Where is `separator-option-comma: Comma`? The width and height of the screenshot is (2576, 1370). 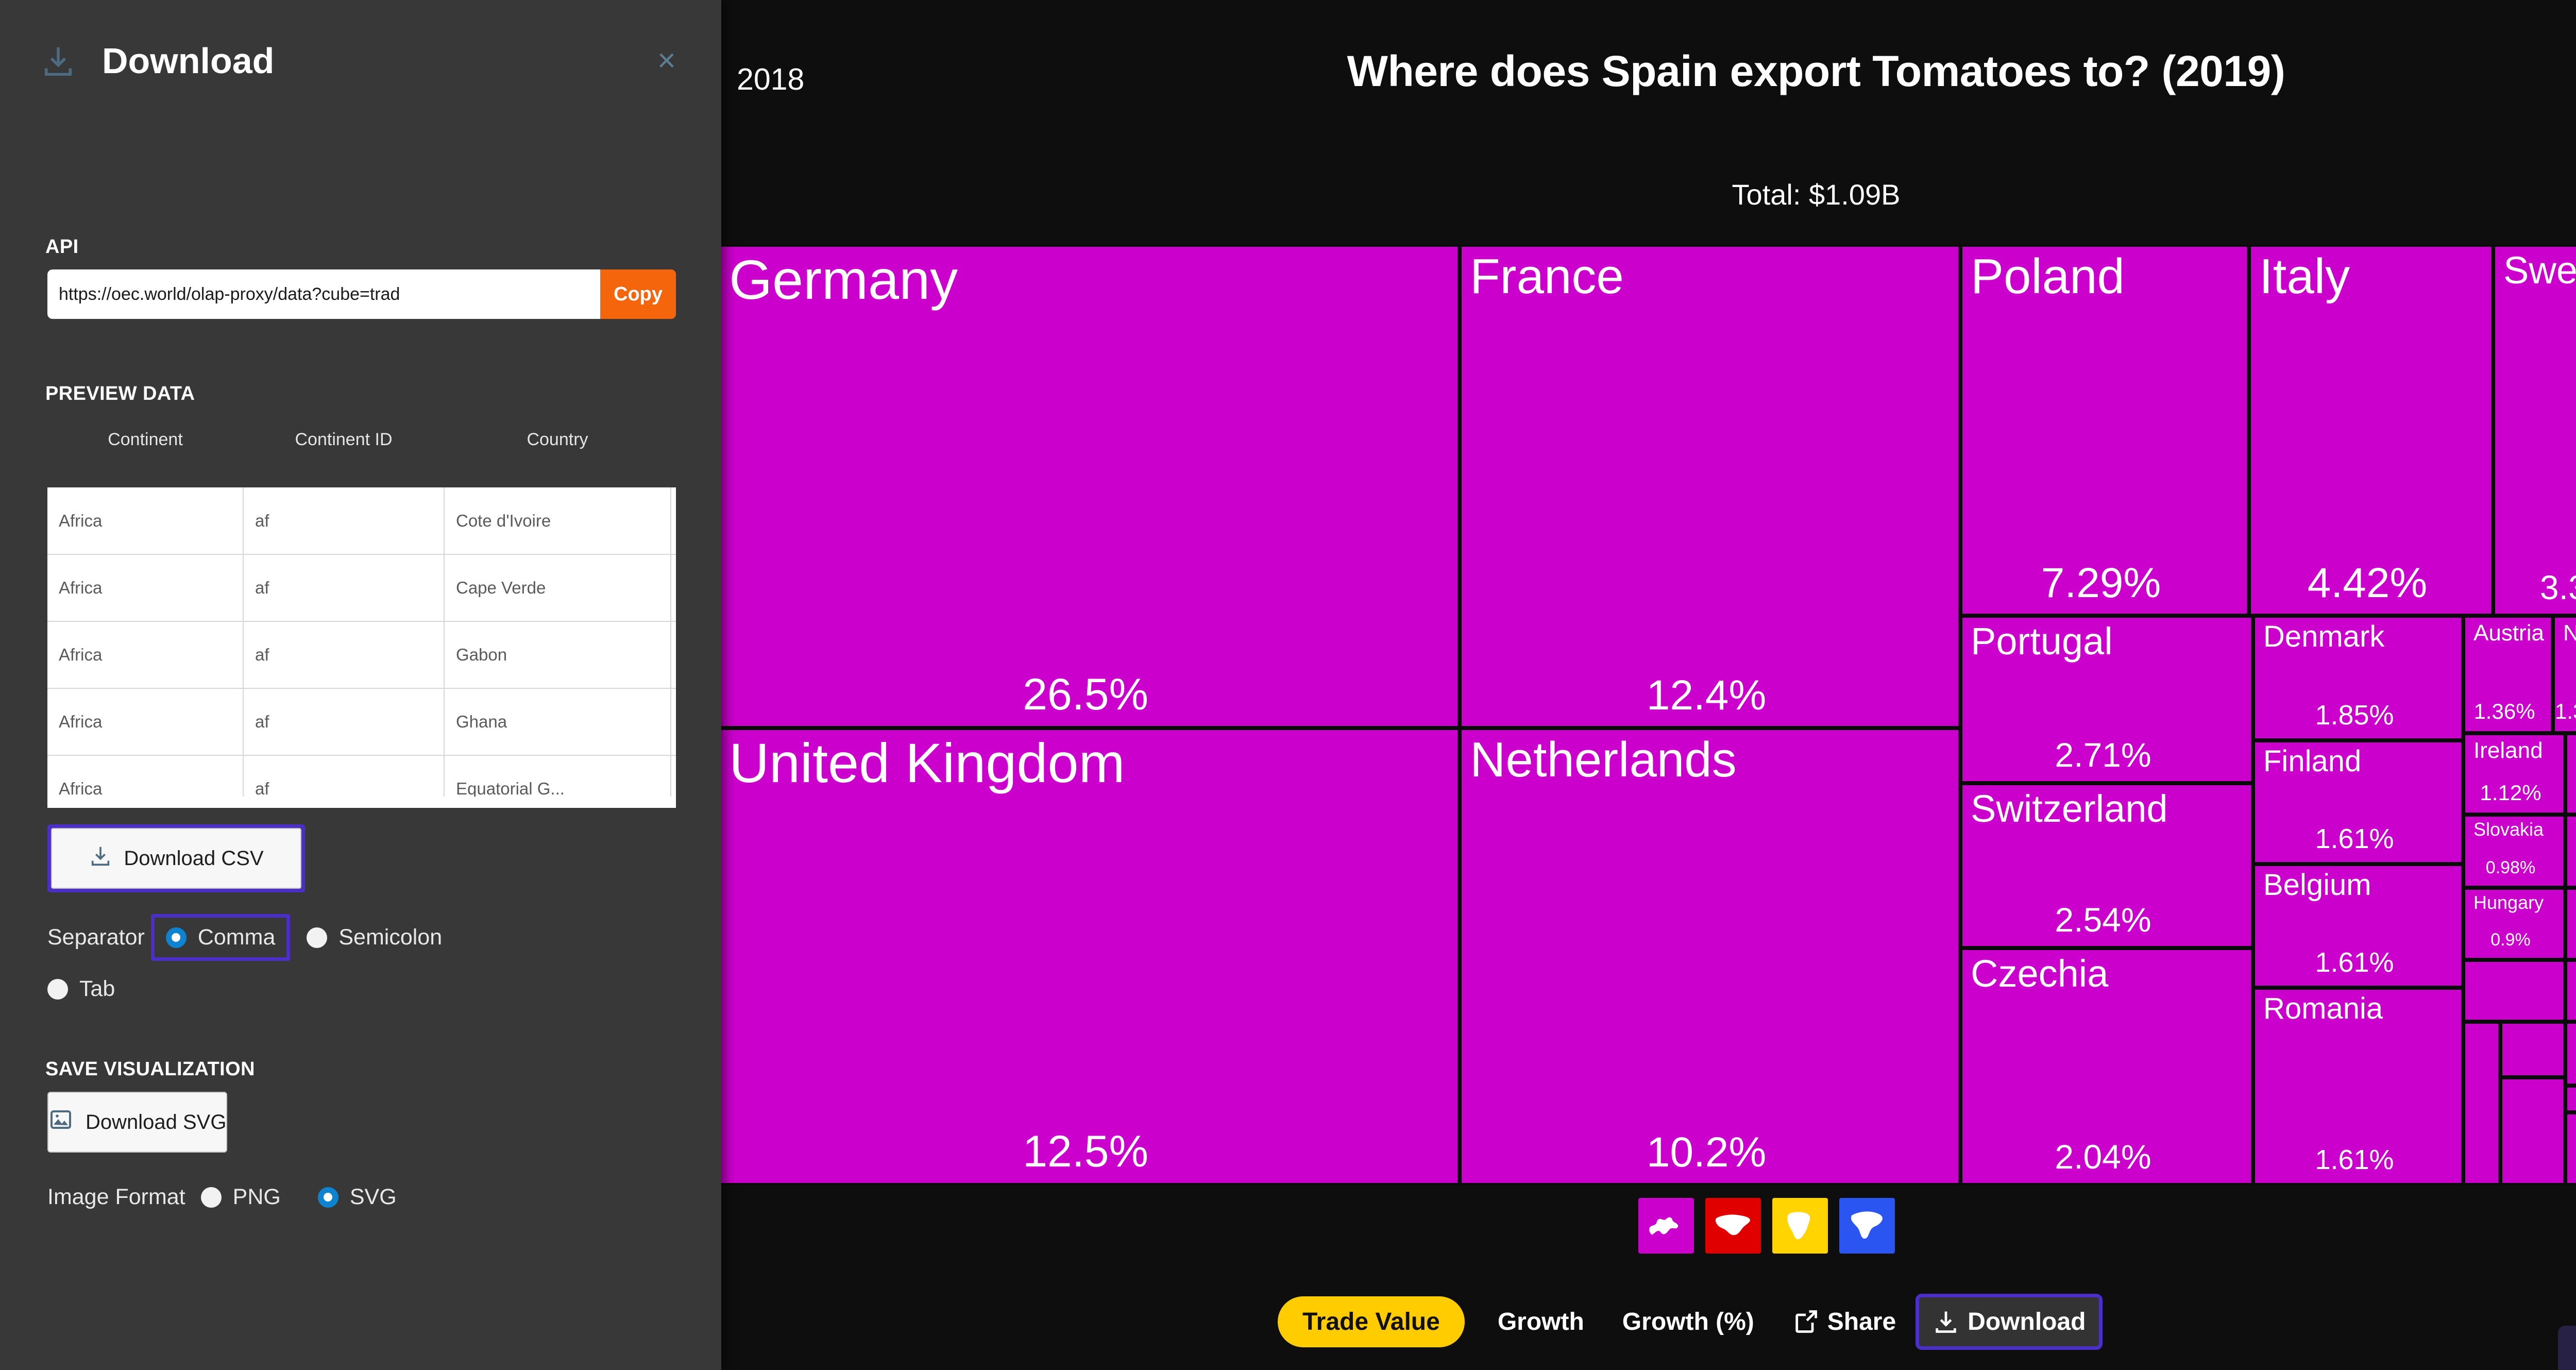
separator-option-comma: Comma is located at coordinates (220, 938).